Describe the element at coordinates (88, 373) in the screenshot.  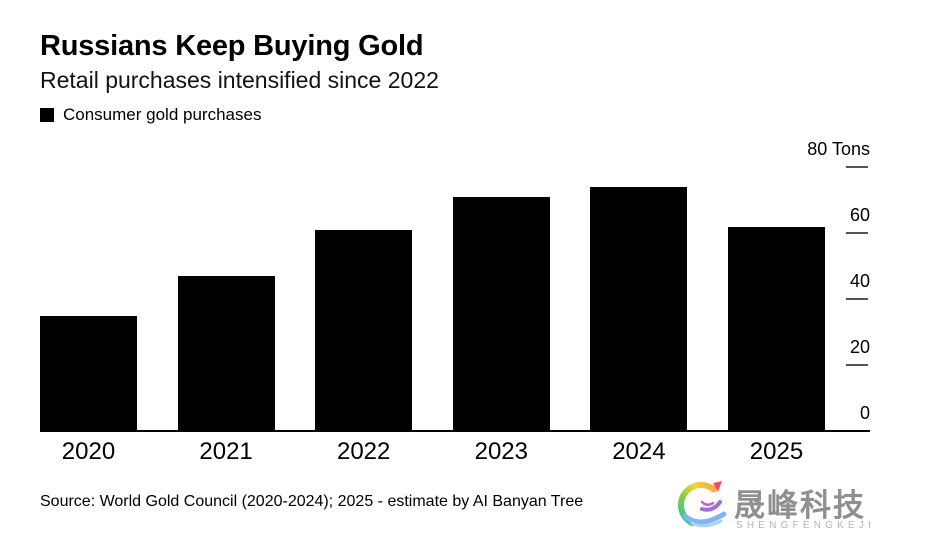
I see `bar-2020` at that location.